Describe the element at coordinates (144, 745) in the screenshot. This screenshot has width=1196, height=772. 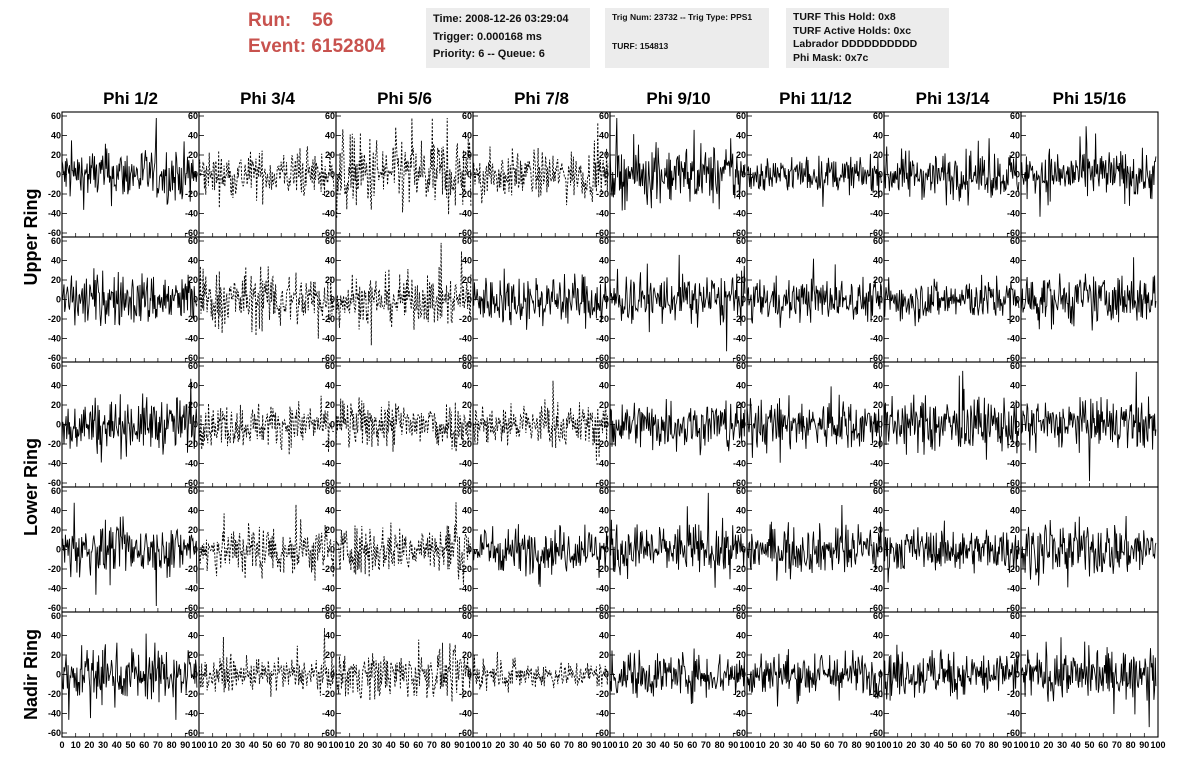
I see `x-tick-label: 60` at that location.